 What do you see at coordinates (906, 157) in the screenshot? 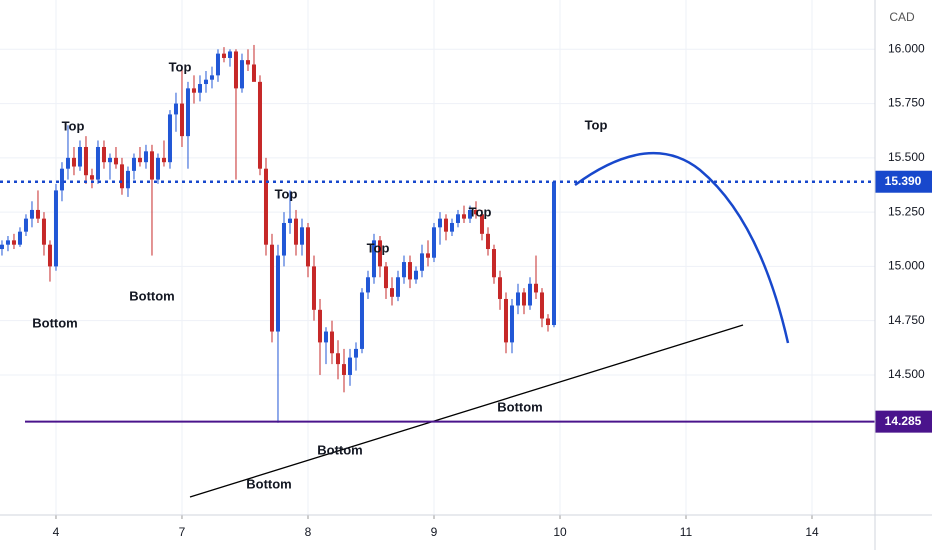
I see `y-tick-label: 15.500` at bounding box center [906, 157].